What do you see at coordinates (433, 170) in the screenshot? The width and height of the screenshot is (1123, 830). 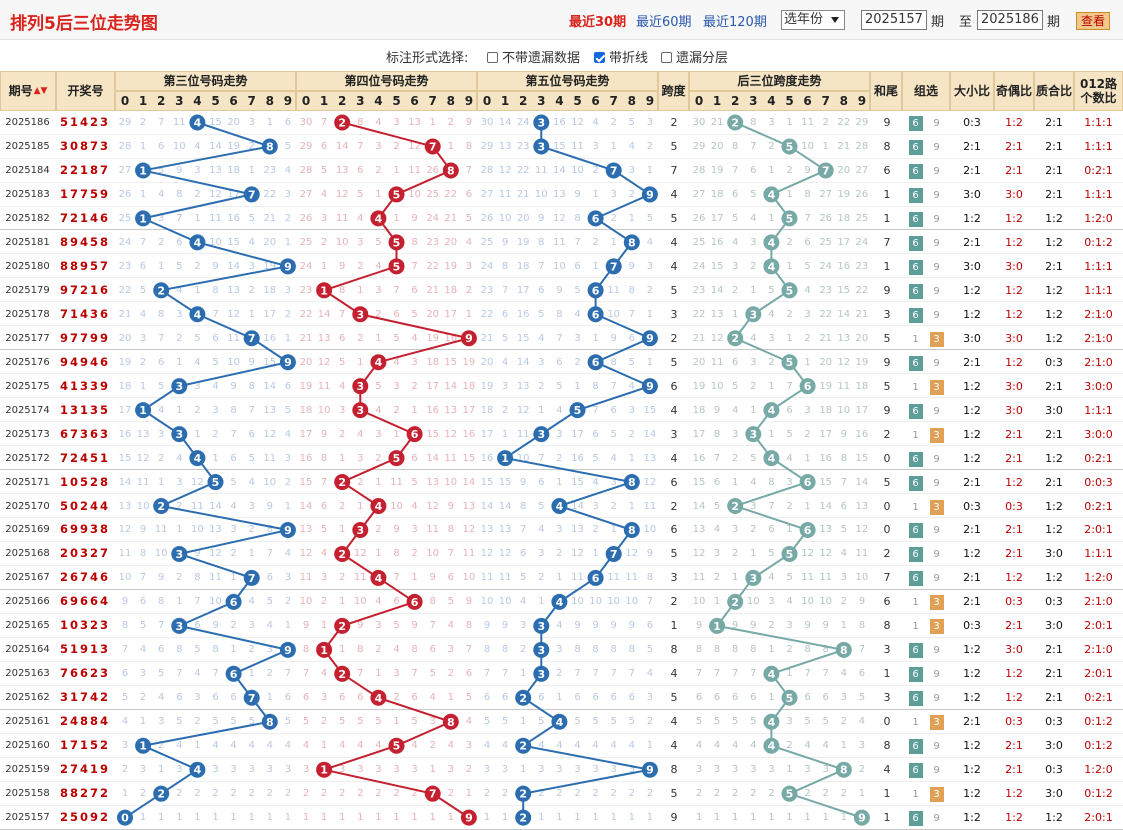 I see `miss-value: 26` at bounding box center [433, 170].